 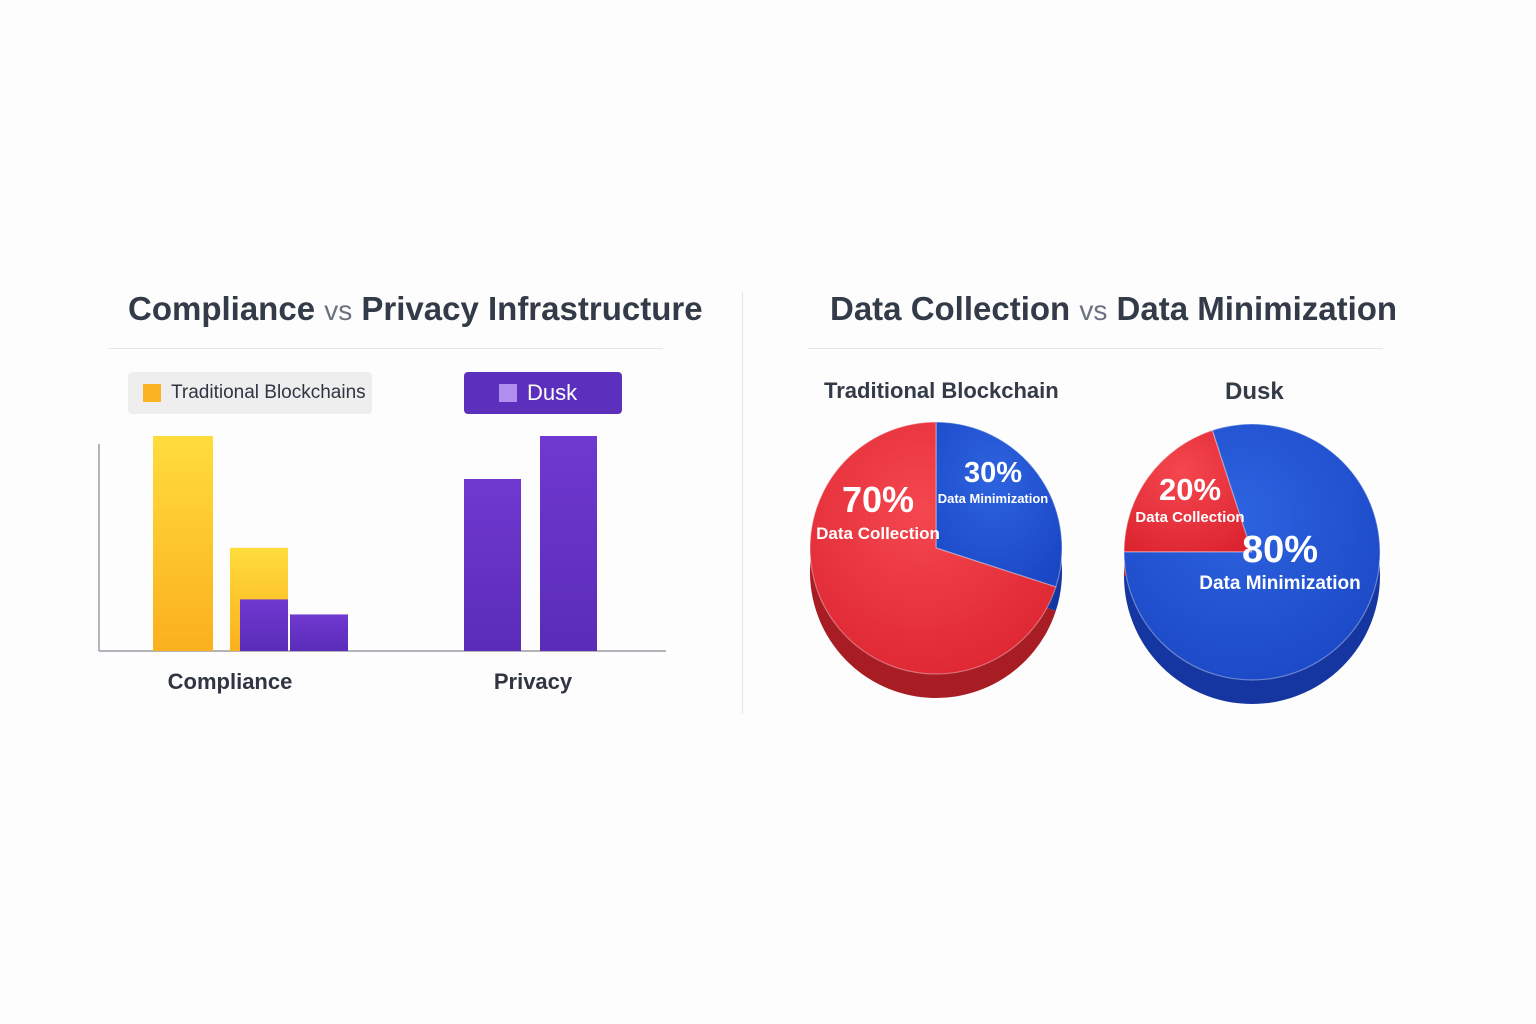 What do you see at coordinates (338, 310) in the screenshot?
I see `bar-title-vs: vs` at bounding box center [338, 310].